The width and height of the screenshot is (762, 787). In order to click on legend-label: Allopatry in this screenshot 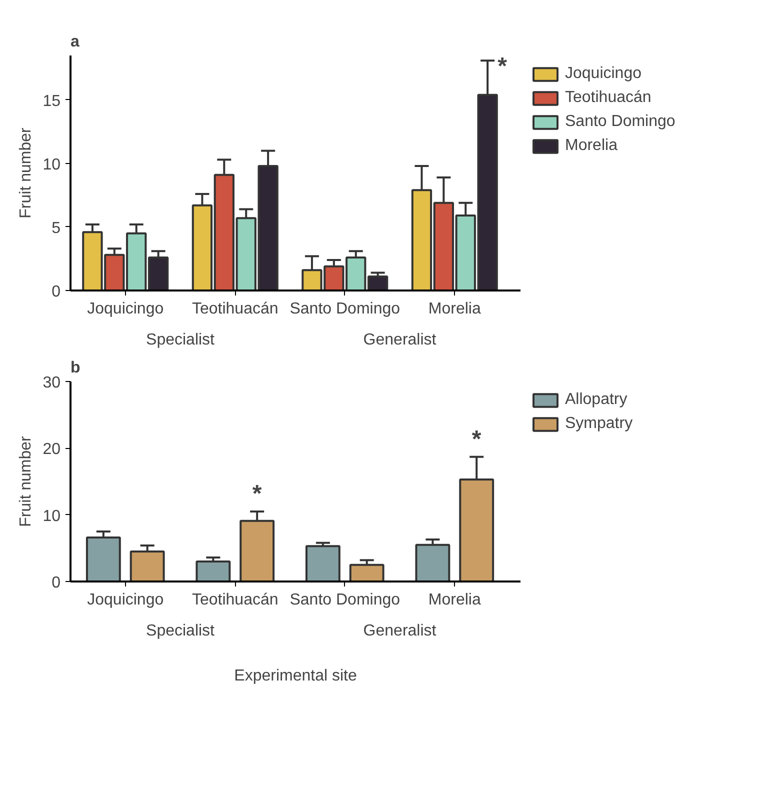, I will do `click(596, 400)`.